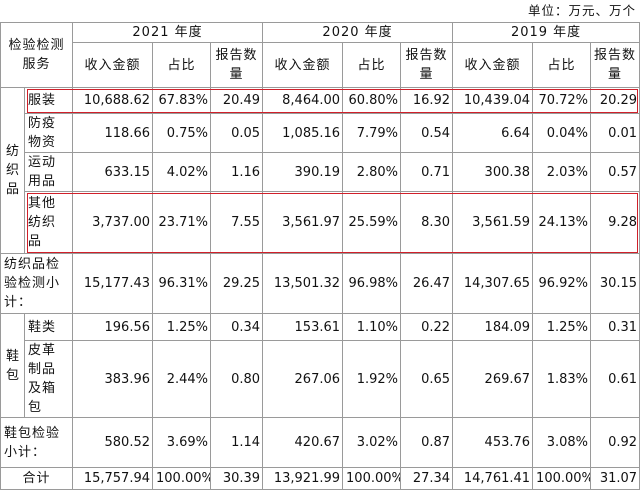 This screenshot has width=640, height=493. I want to click on value-cell: 10,439.04, so click(493, 100).